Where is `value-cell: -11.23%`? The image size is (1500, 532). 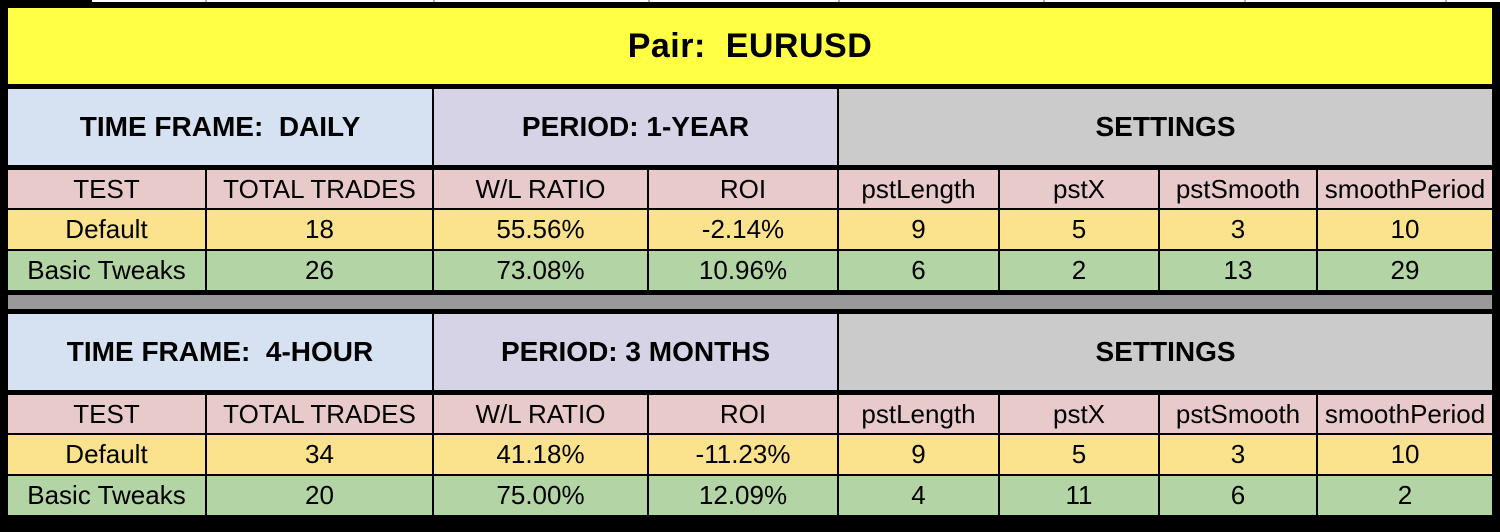
value-cell: -11.23% is located at coordinates (743, 454).